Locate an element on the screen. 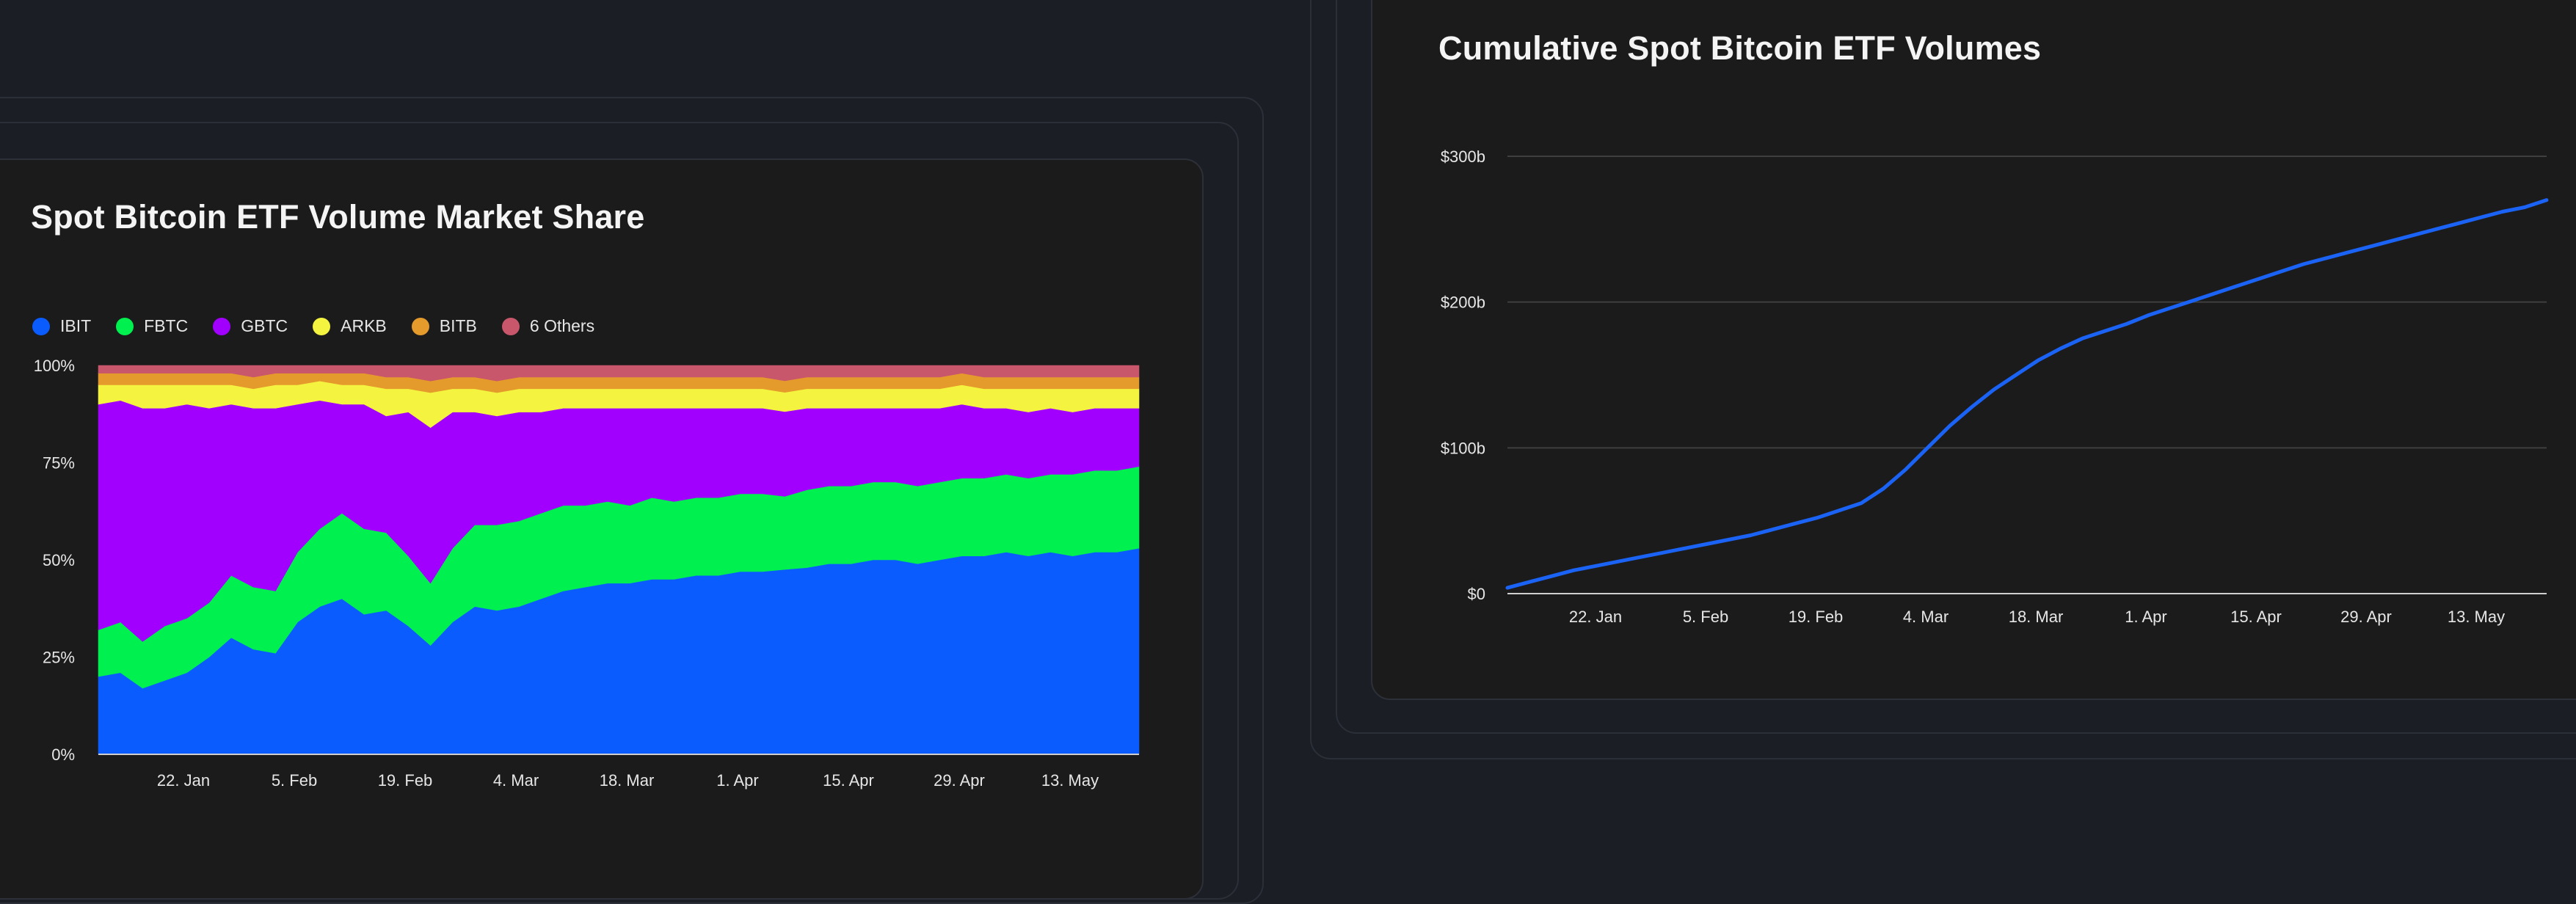 The image size is (2576, 904). y-tick-label: $300b is located at coordinates (1463, 156).